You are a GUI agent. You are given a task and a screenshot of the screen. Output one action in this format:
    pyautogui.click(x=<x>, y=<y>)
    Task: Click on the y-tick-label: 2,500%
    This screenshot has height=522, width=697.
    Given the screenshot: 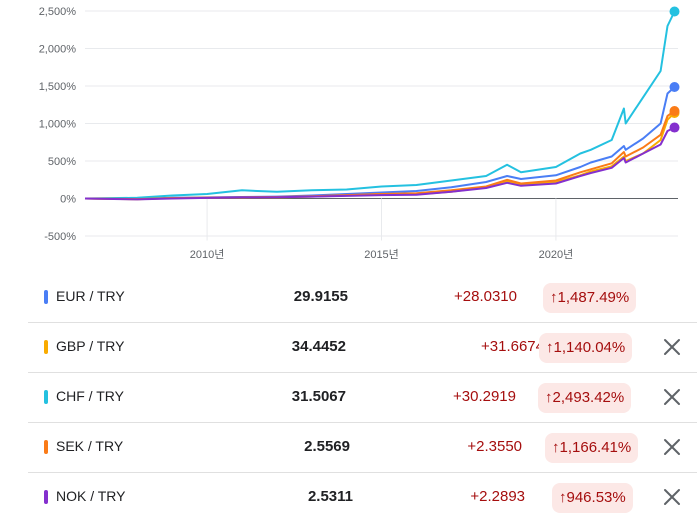 What is the action you would take?
    pyautogui.click(x=58, y=12)
    